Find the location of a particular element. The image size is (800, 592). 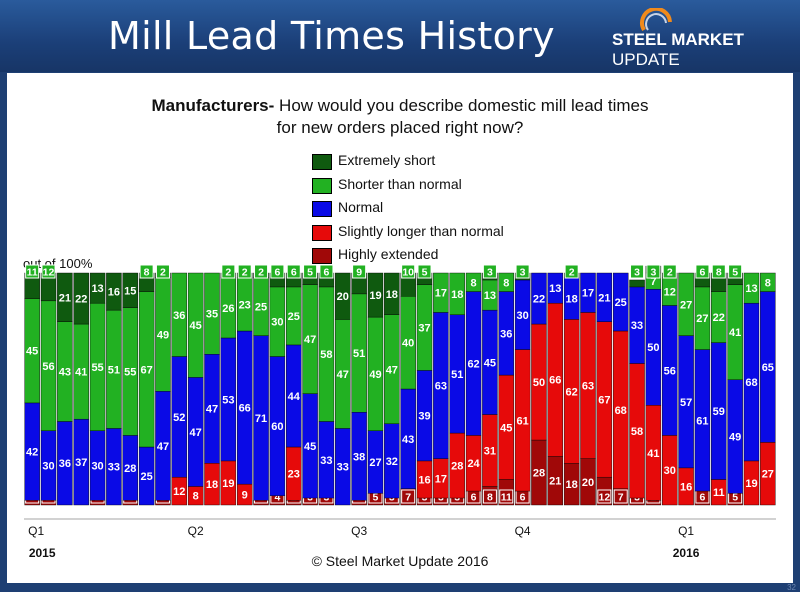

data-label: 10 is located at coordinates (408, 273).